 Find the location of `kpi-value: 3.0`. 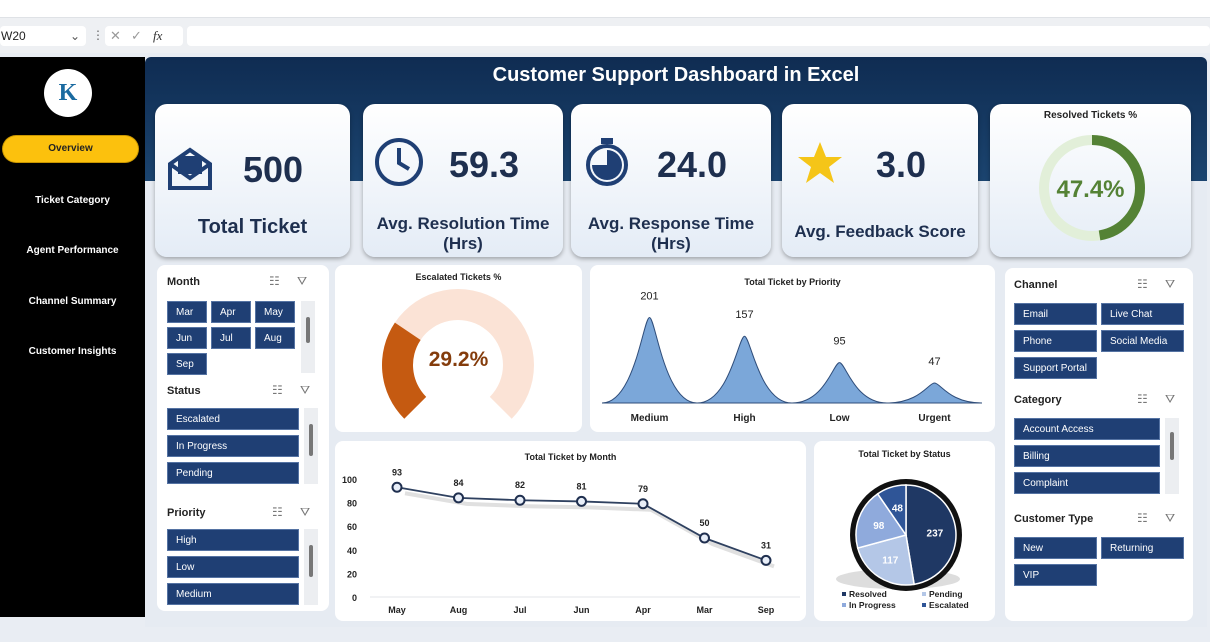

kpi-value: 3.0 is located at coordinates (901, 164).